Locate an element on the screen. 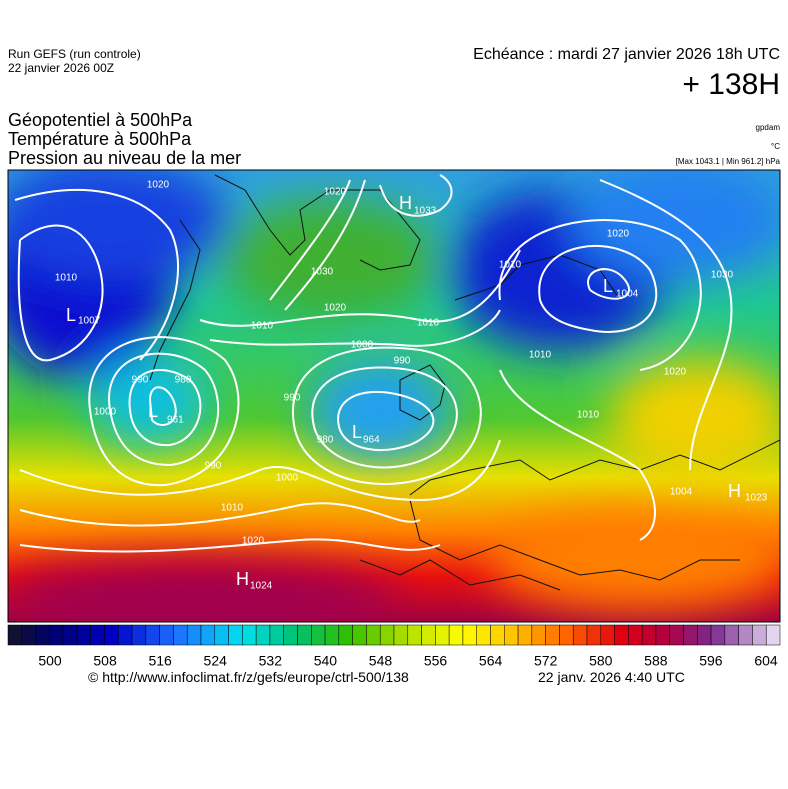 This screenshot has width=788, height=789. isobar-label: 1004 is located at coordinates (681, 492).